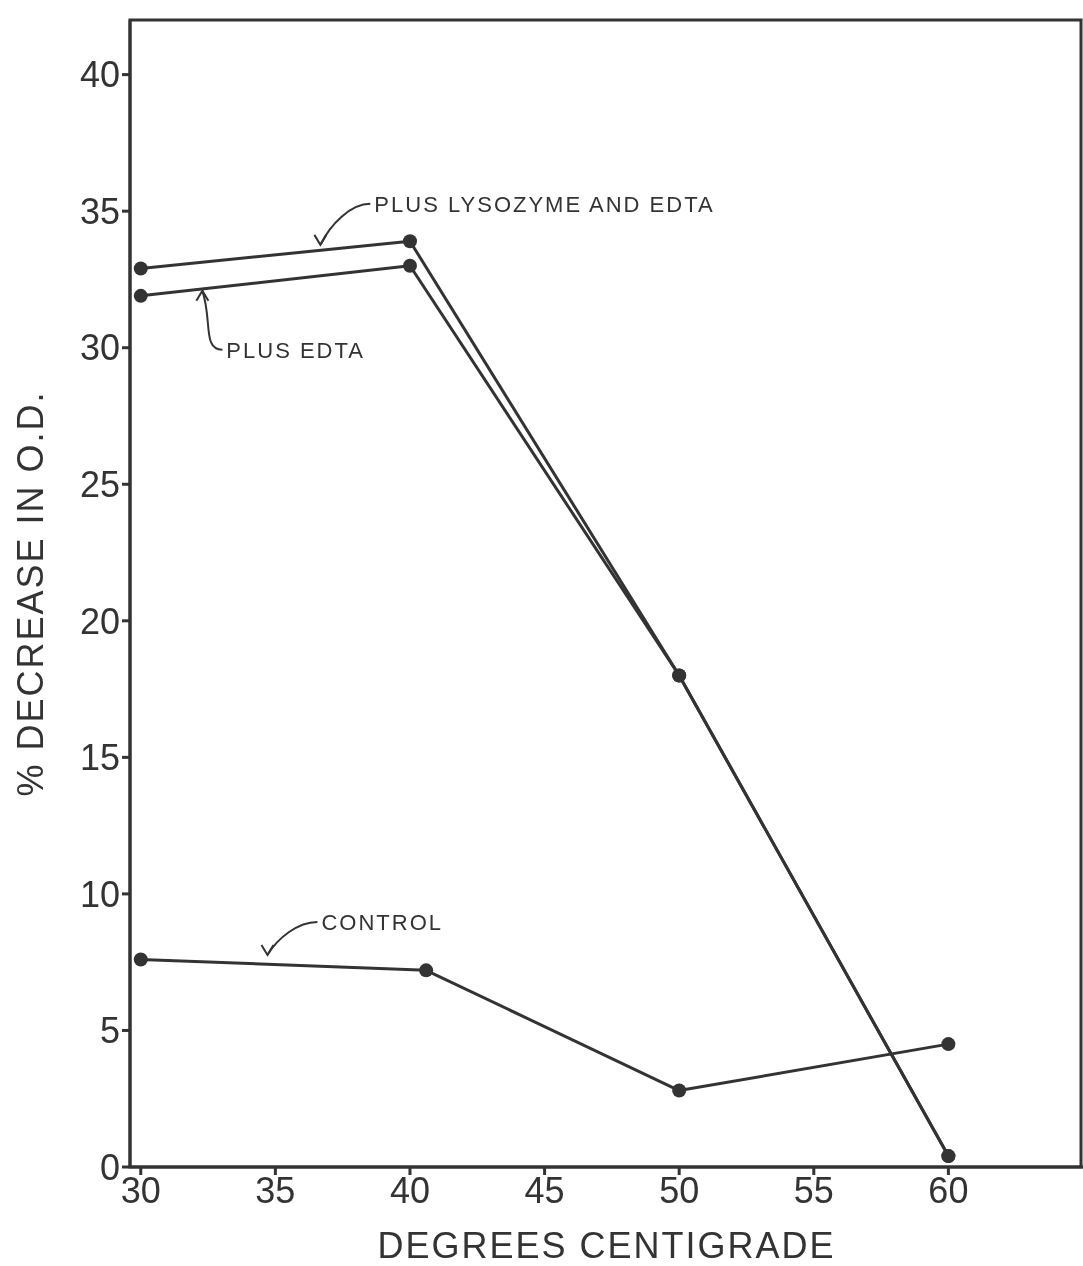 The image size is (1083, 1266). I want to click on y-tick-label: 35, so click(99, 211).